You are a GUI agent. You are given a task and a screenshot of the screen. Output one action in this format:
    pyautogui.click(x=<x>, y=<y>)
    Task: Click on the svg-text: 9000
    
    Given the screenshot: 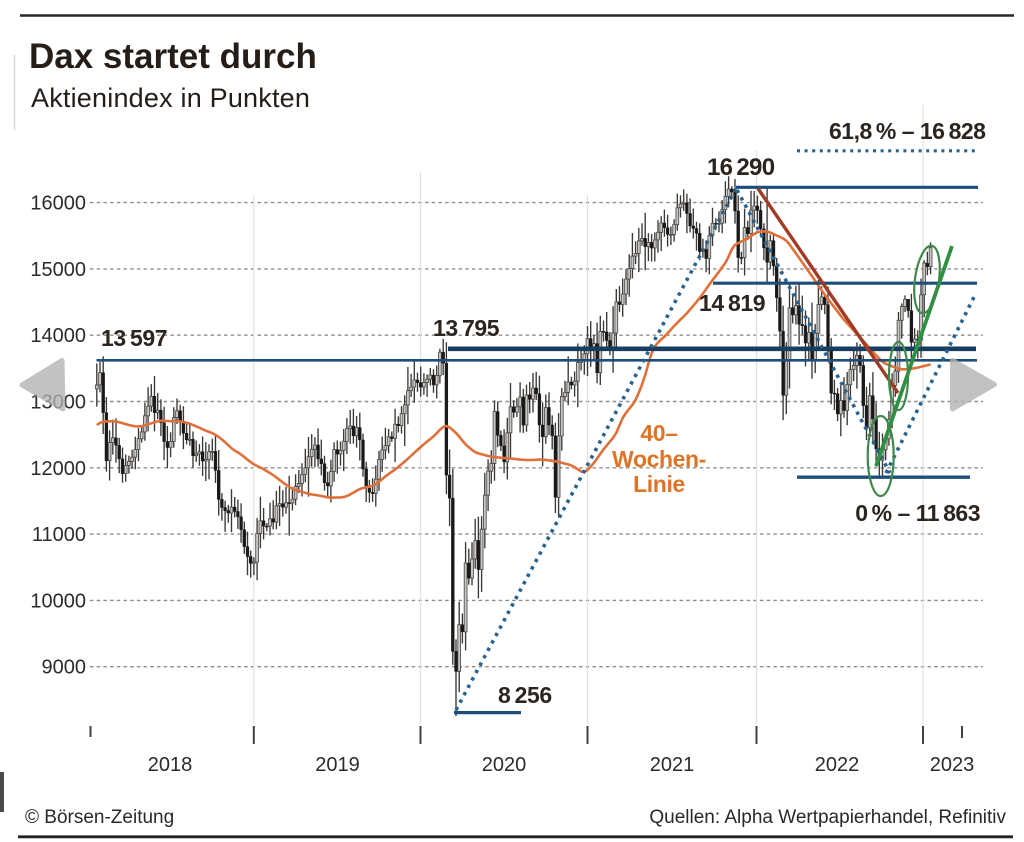 What is the action you would take?
    pyautogui.click(x=64, y=668)
    